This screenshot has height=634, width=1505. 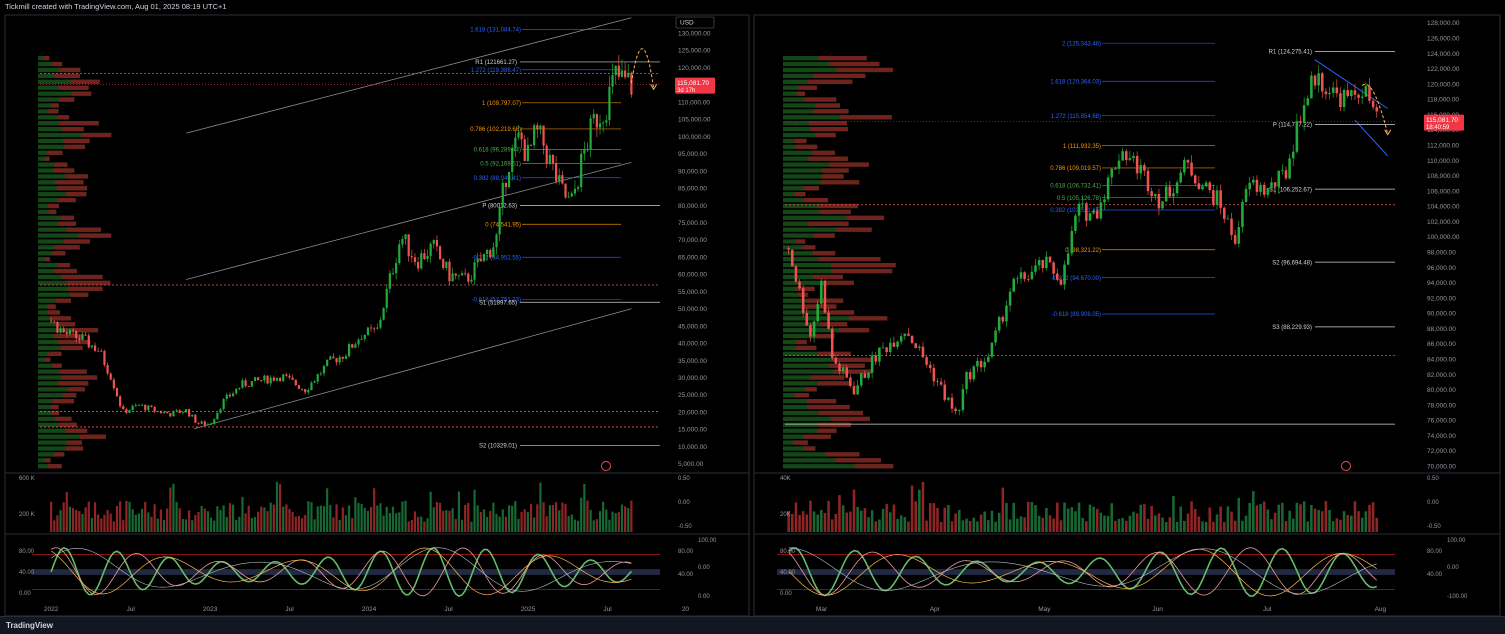 What do you see at coordinates (1371, 138) in the screenshot?
I see `right-channel-lower-line` at bounding box center [1371, 138].